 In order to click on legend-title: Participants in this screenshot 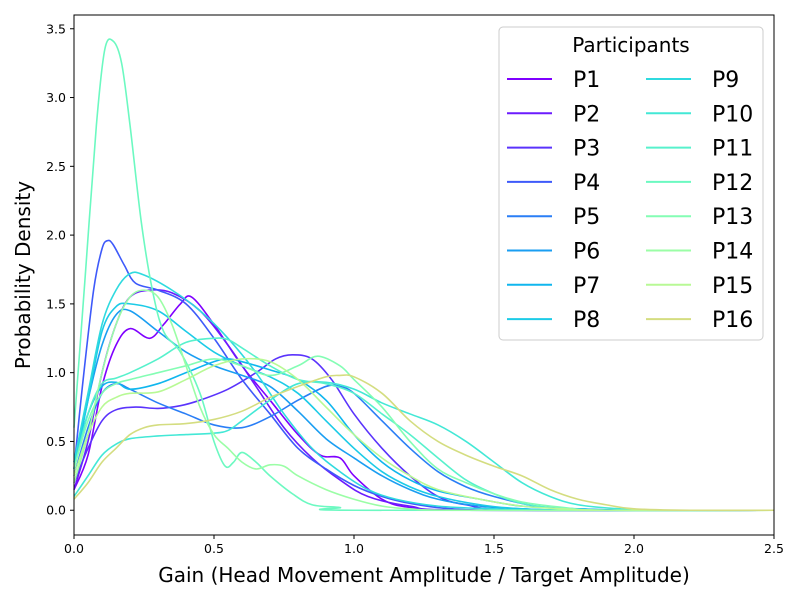, I will do `click(630, 45)`.